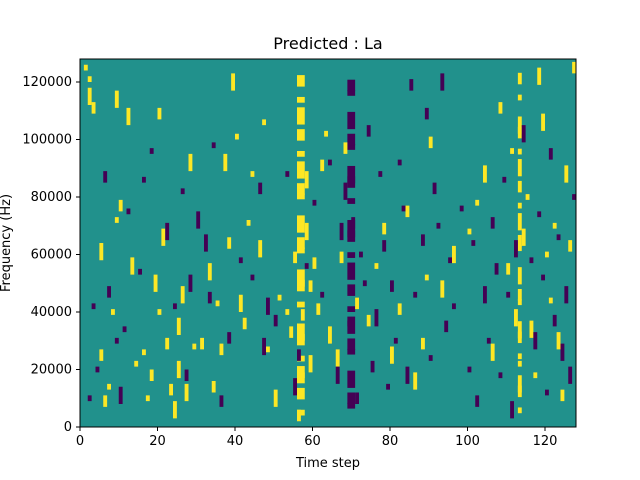  I want to click on y-tick-label: 60000, so click(51, 255).